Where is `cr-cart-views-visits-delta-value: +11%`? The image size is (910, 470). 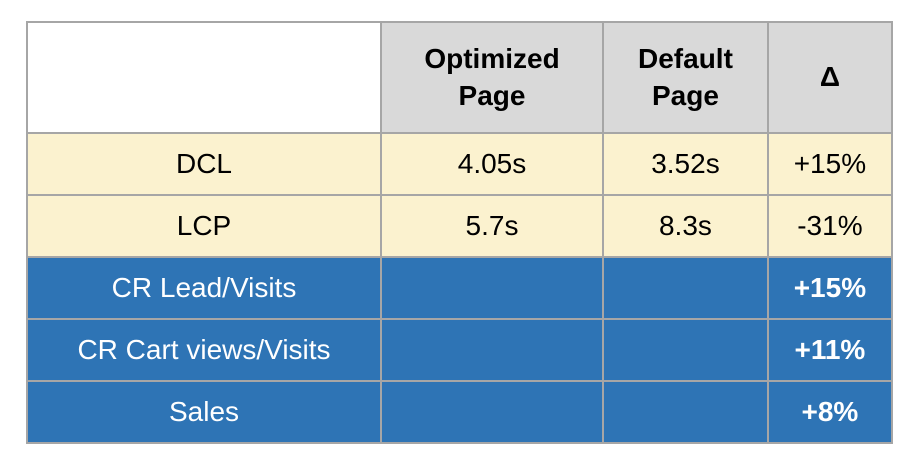 cr-cart-views-visits-delta-value: +11% is located at coordinates (829, 350).